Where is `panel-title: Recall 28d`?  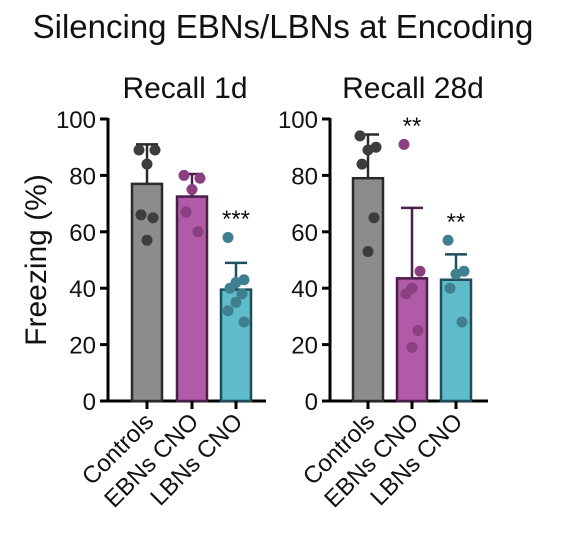
panel-title: Recall 28d is located at coordinates (413, 88).